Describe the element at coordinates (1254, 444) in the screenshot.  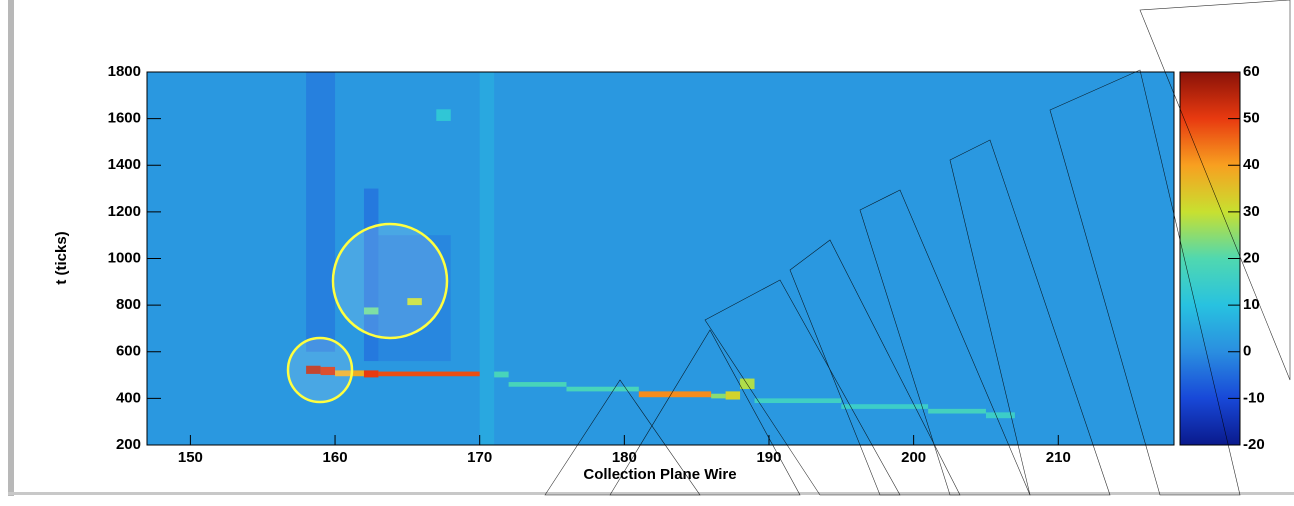
I see `z-tick-label: -20` at that location.